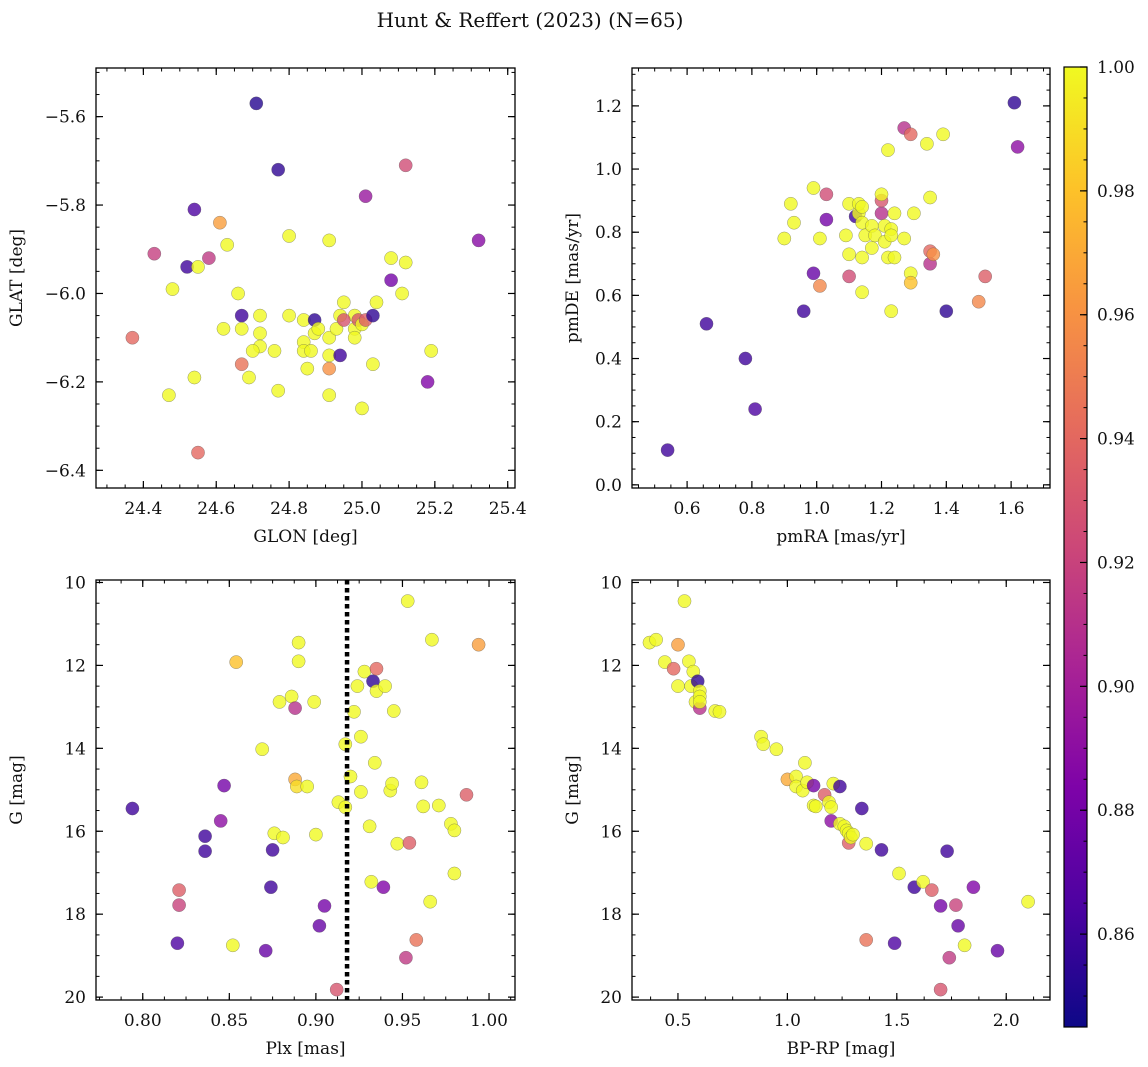  What do you see at coordinates (75, 749) in the screenshot?
I see `y-tick-label: 14` at bounding box center [75, 749].